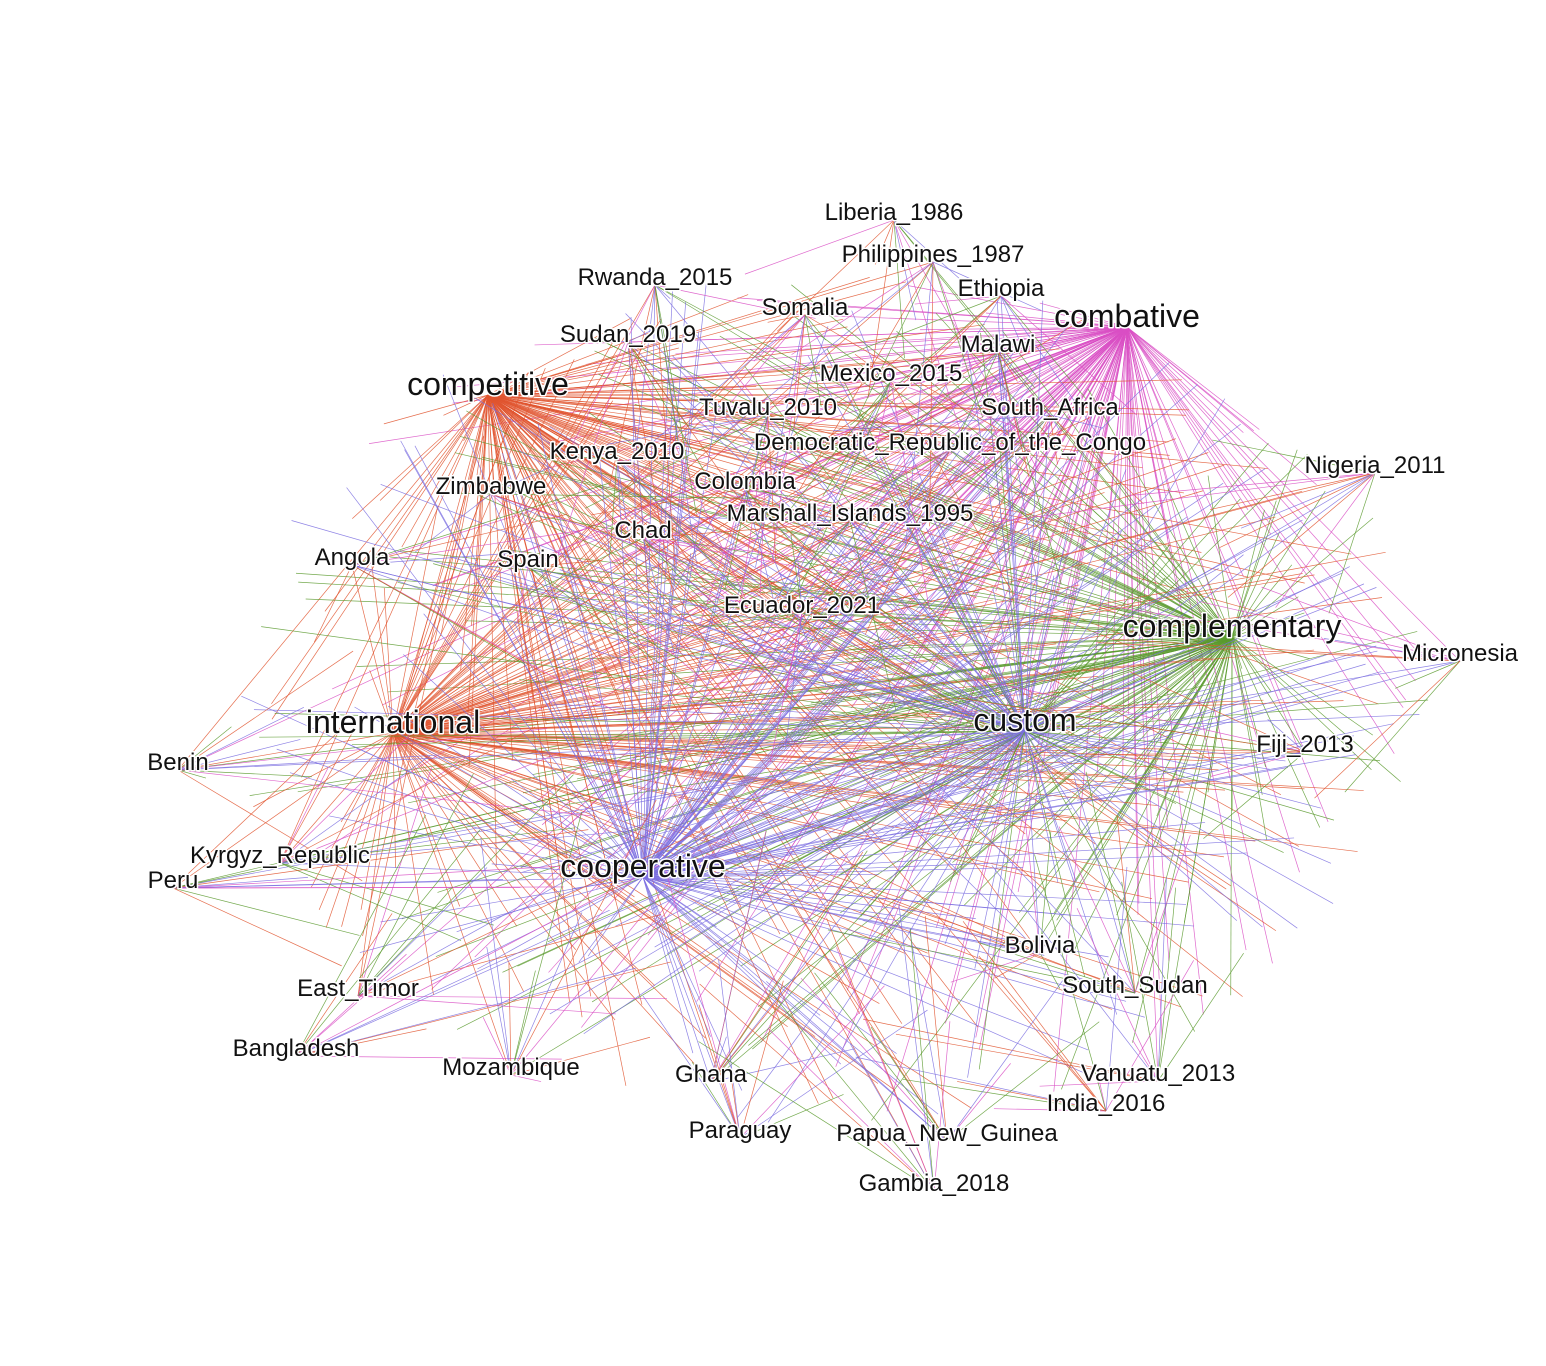 The image size is (1546, 1366). Describe the element at coordinates (1050, 407) in the screenshot. I see `country-label: South_Africa` at that location.